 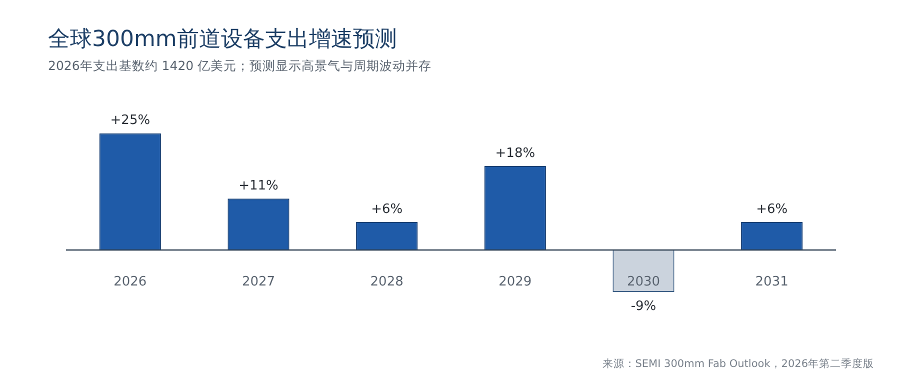 What do you see at coordinates (130, 120) in the screenshot?
I see `data-label: +25%` at bounding box center [130, 120].